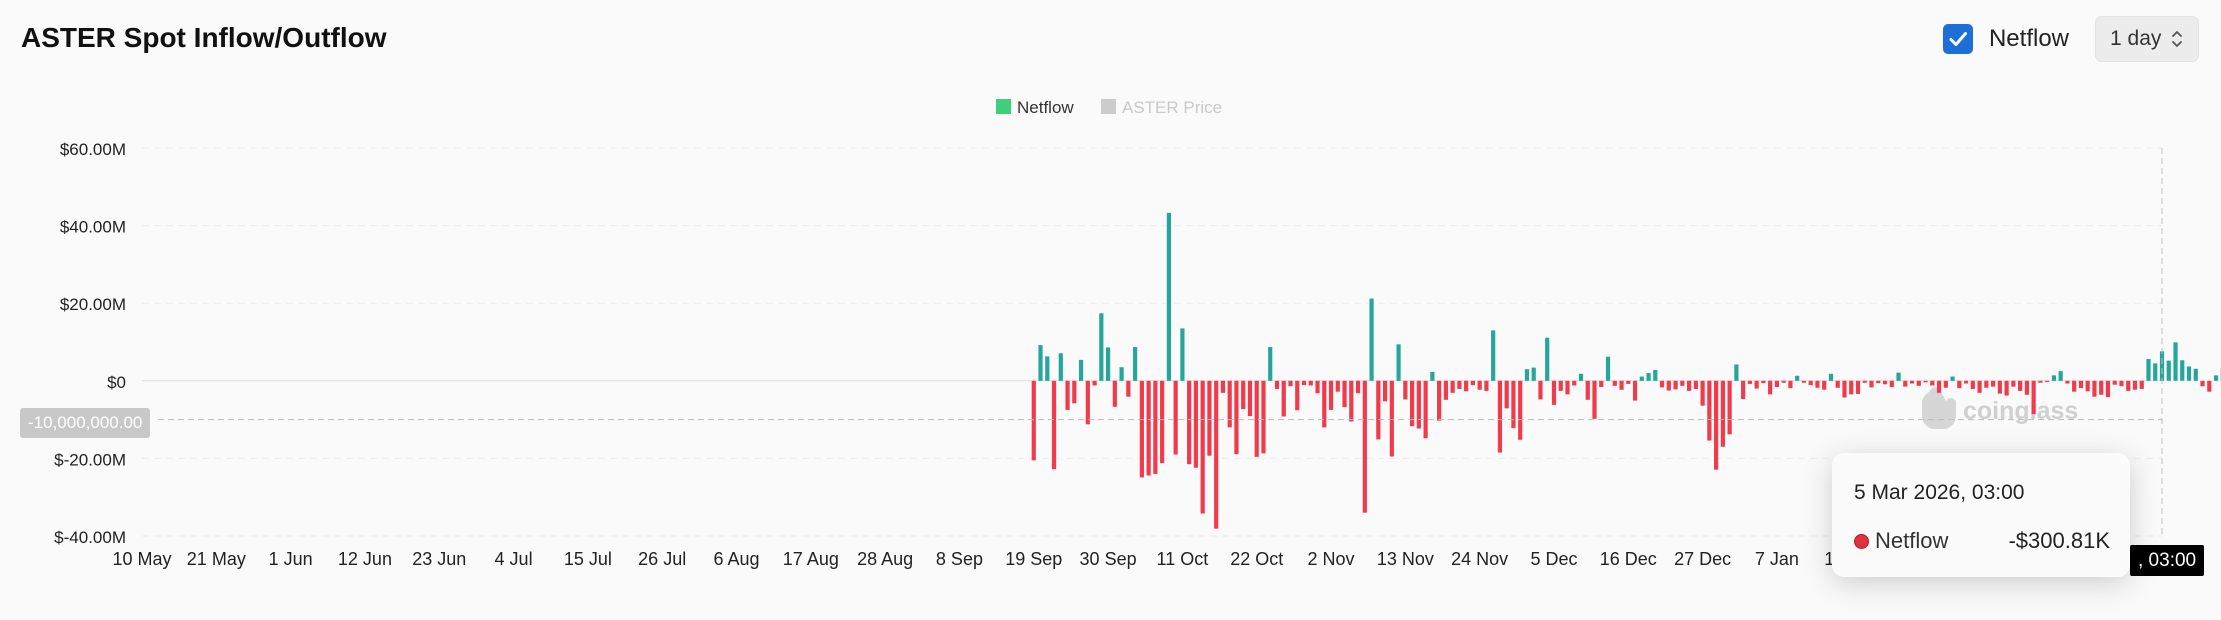  Describe the element at coordinates (1035, 107) in the screenshot. I see `legend-item: Netflow` at that location.